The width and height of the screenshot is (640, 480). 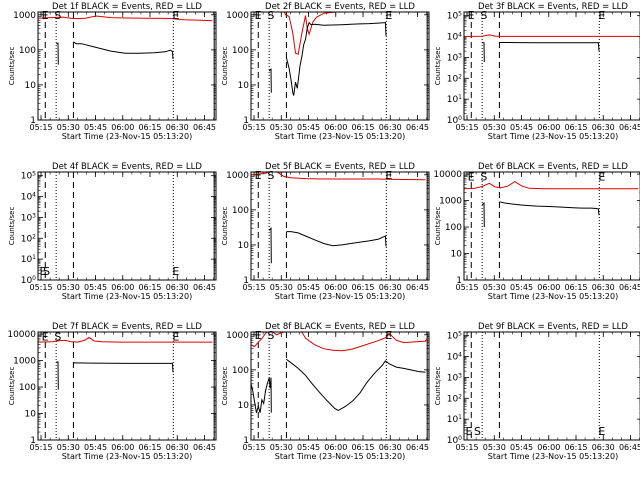 What do you see at coordinates (340, 327) in the screenshot?
I see `panel-title: Det 8f BLACK = Events, RED = LLD` at bounding box center [340, 327].